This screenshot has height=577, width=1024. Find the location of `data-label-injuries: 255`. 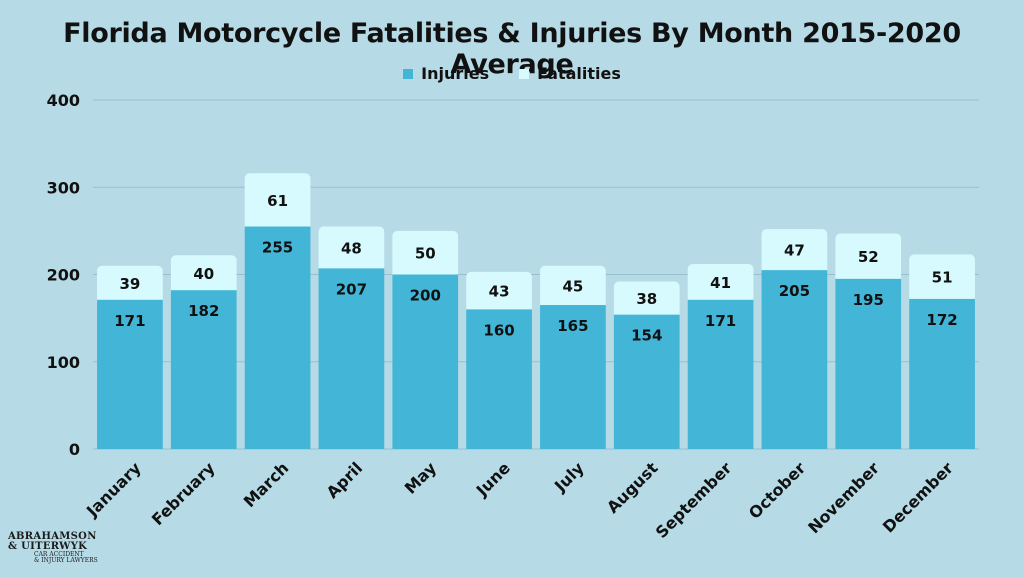

data-label-injuries: 255 is located at coordinates (277, 248).